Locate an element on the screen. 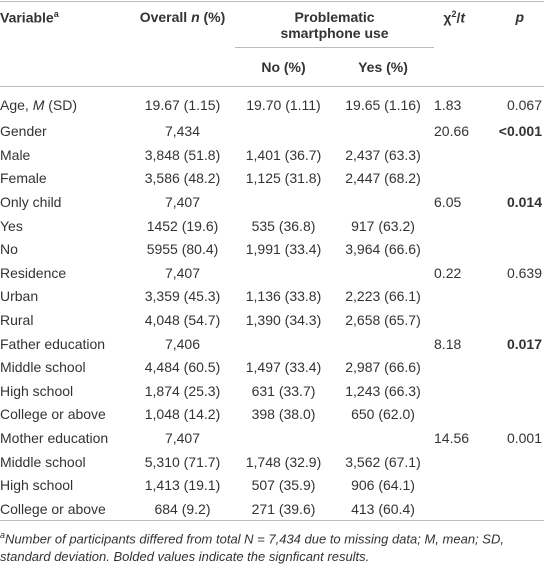 Image resolution: width=544 pixels, height=575 pixels. table-row: No 5955 (80.4) 1,991 (33.4) 3,964 (66.6) is located at coordinates (272, 249).